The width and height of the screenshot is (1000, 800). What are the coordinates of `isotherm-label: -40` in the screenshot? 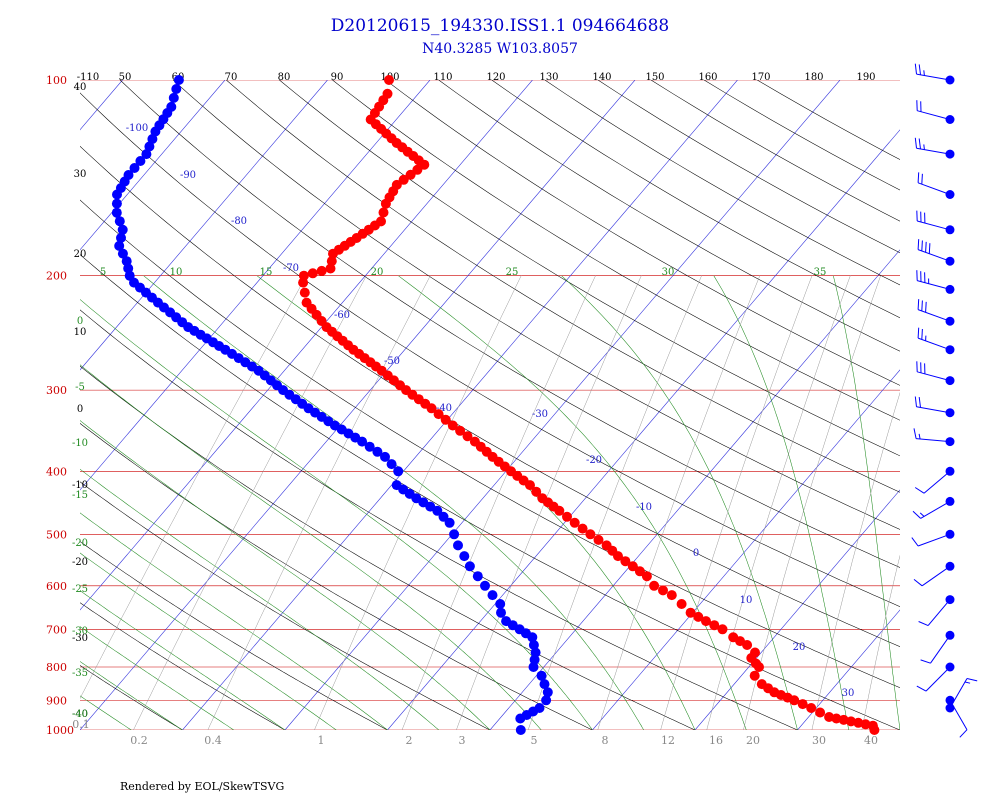 It's located at (444, 408).